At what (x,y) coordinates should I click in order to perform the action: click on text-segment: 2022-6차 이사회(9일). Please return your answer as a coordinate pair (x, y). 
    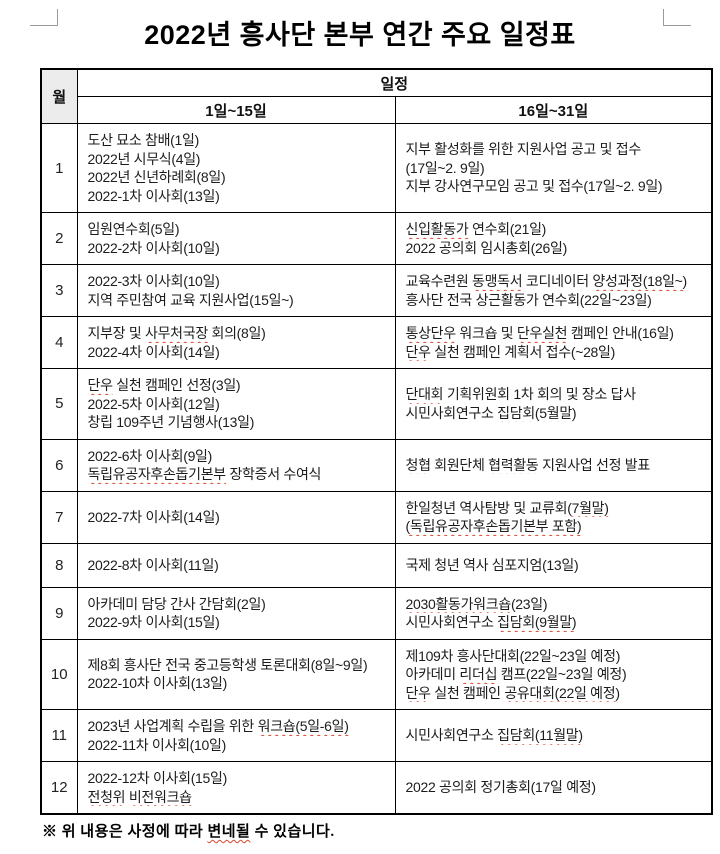
    Looking at the image, I should click on (150, 455).